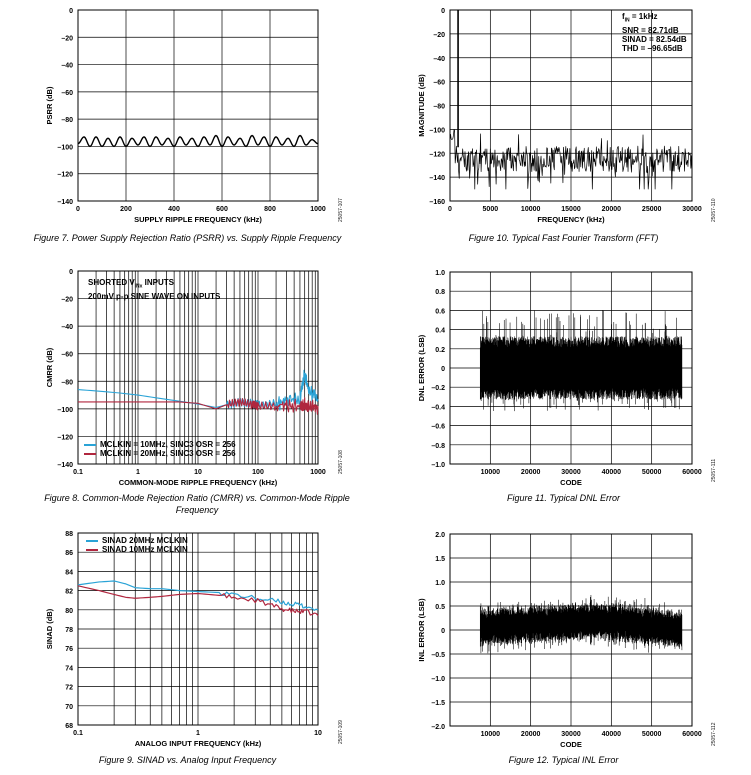  I want to click on x-tick-label: 60000, so click(692, 472).